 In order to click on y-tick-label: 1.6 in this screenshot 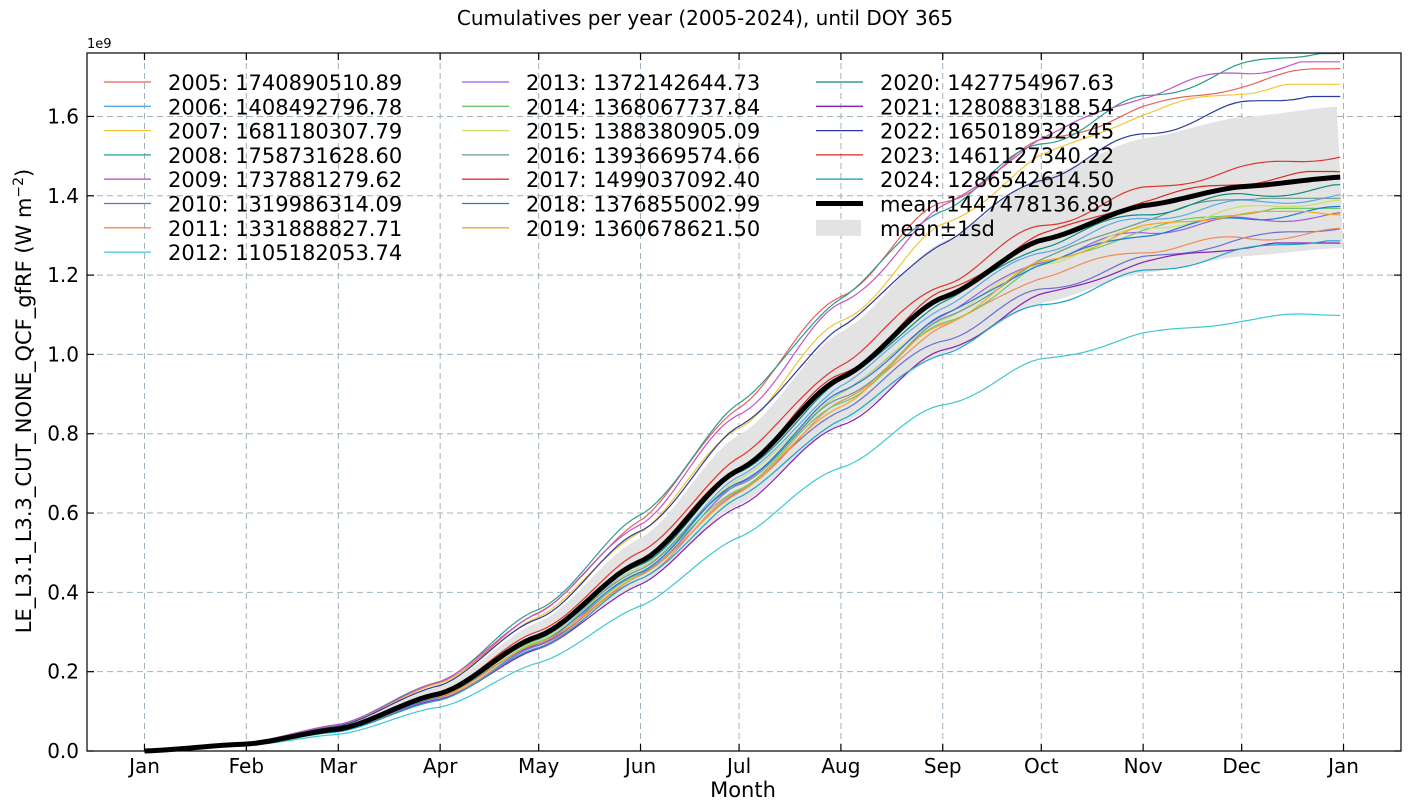, I will do `click(63, 116)`.